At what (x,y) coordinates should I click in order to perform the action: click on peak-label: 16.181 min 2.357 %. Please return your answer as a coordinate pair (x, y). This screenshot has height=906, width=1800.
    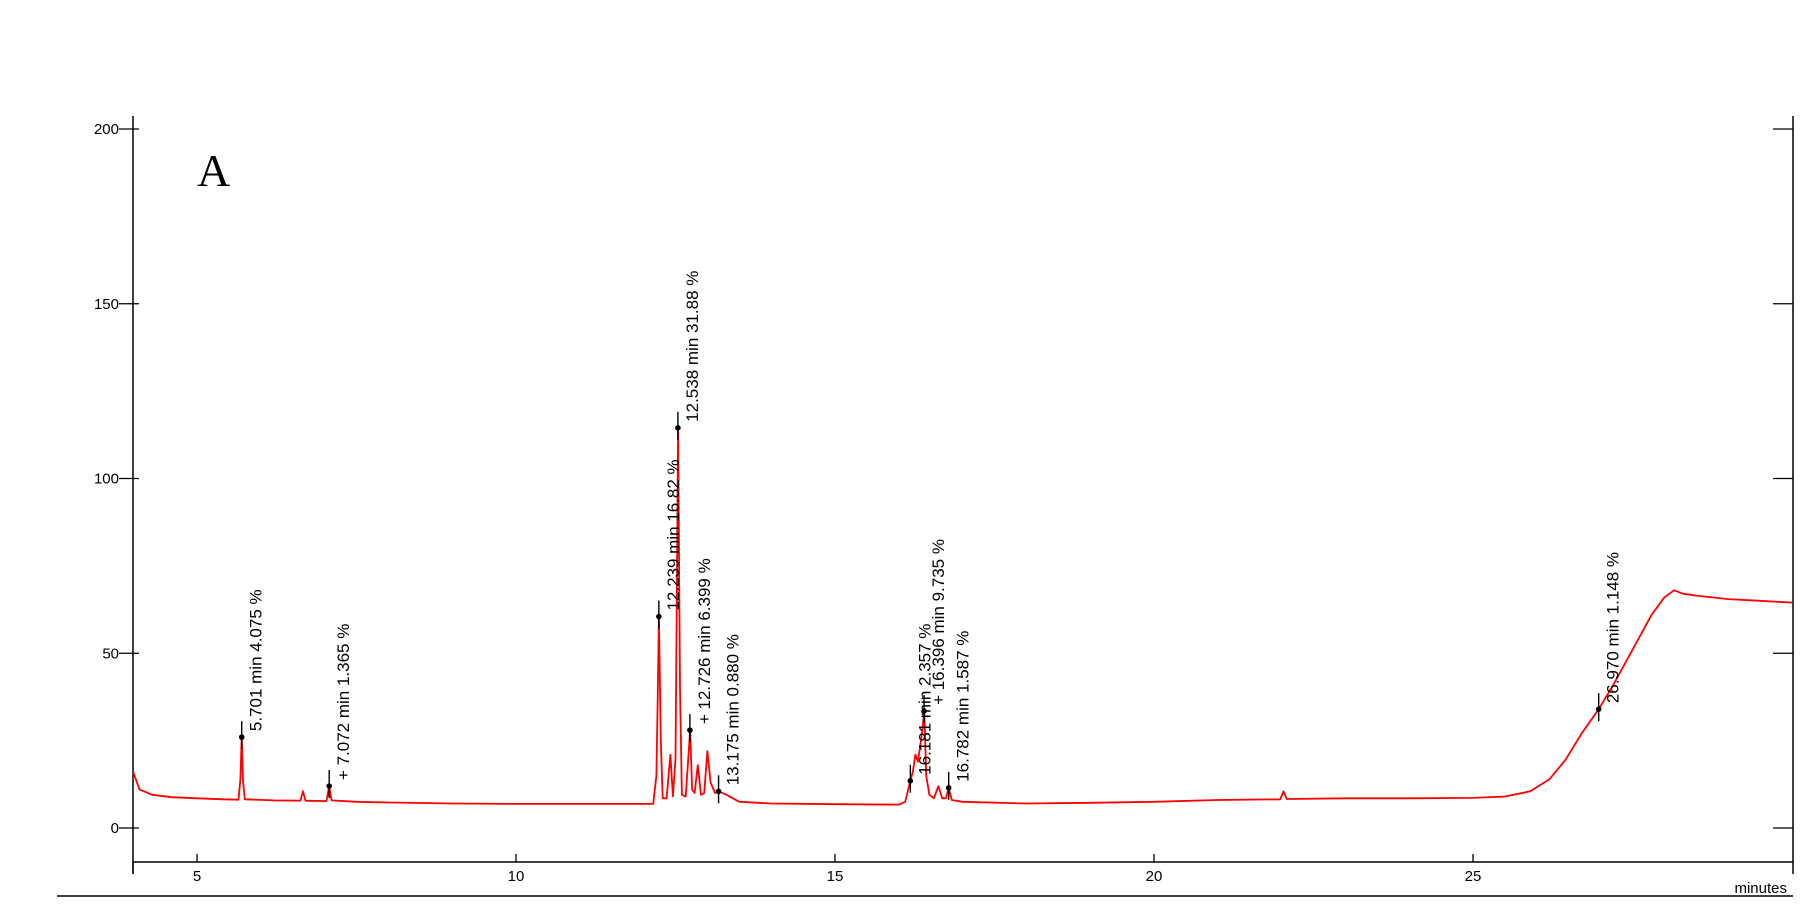
    Looking at the image, I should click on (924, 699).